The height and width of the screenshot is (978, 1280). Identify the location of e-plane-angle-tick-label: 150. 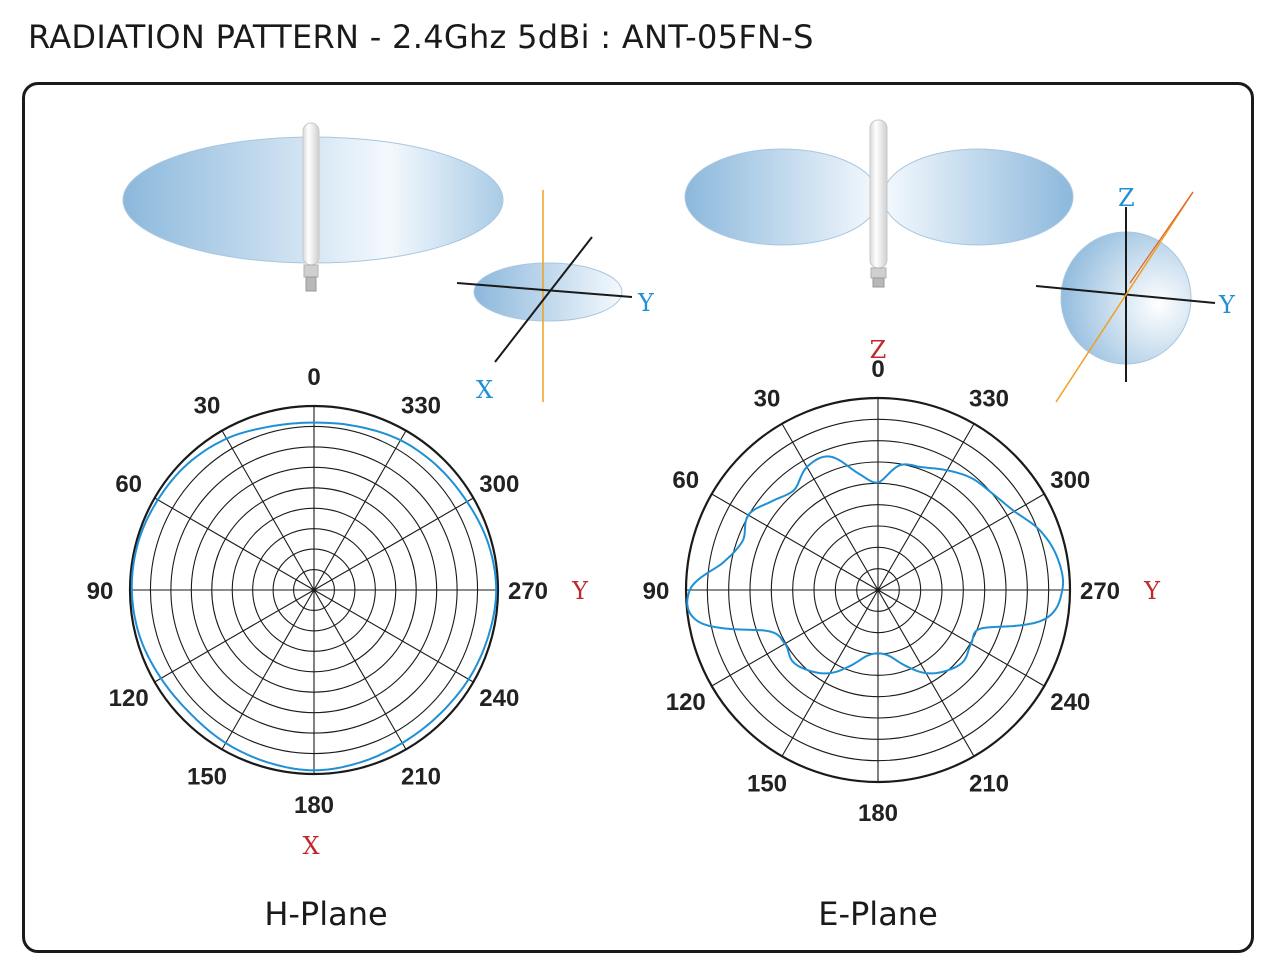
(767, 783).